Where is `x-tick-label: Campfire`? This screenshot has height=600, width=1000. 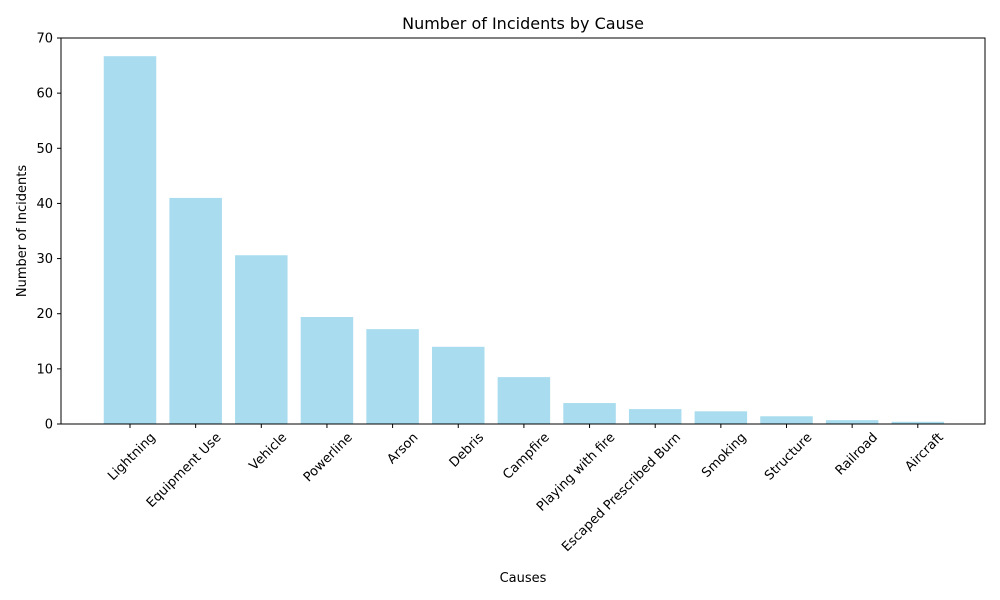 x-tick-label: Campfire is located at coordinates (526, 456).